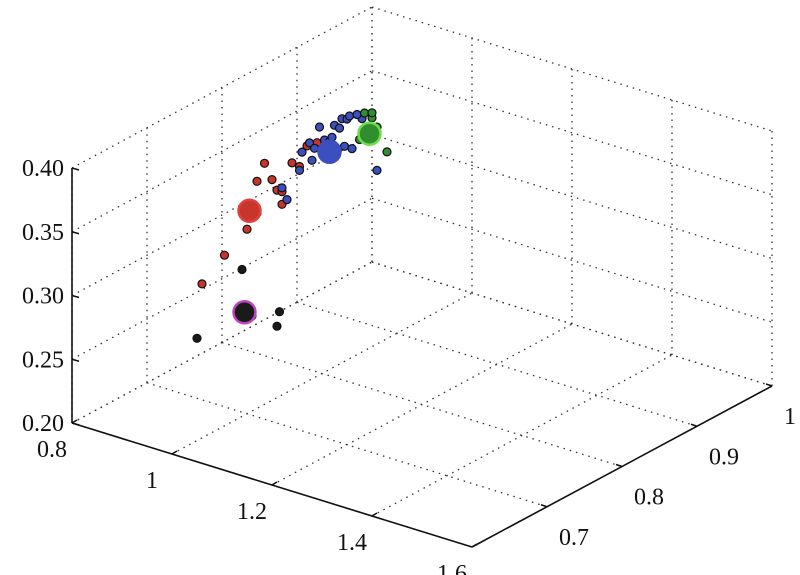 The image size is (800, 575). What do you see at coordinates (724, 457) in the screenshot?
I see `y-tick-label: 0.9` at bounding box center [724, 457].